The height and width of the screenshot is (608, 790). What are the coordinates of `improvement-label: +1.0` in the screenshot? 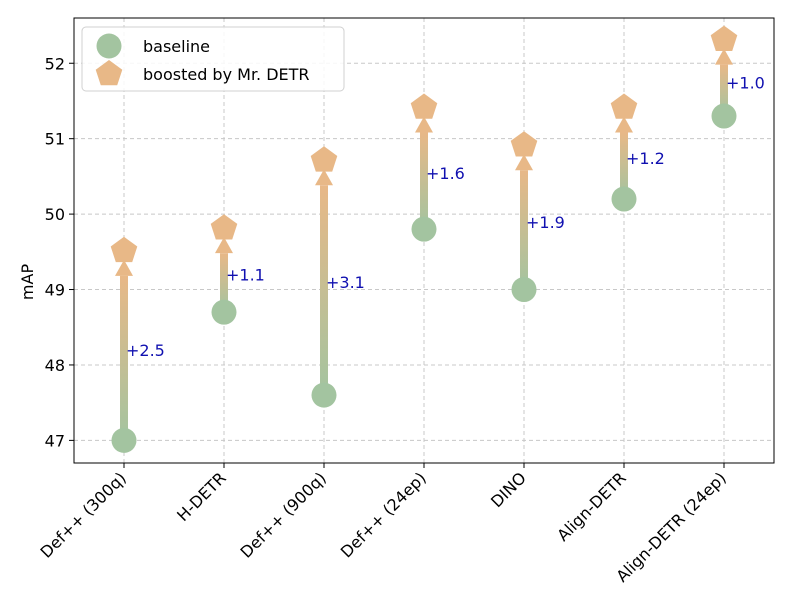 It's located at (745, 82).